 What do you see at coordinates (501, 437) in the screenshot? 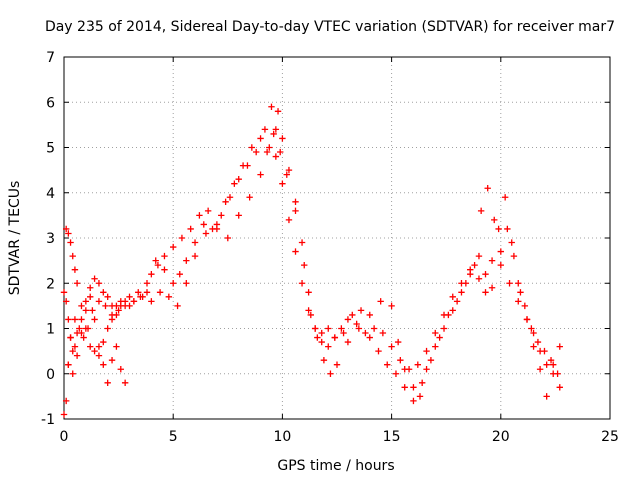
I see `x-tick-label: 20` at bounding box center [501, 437].